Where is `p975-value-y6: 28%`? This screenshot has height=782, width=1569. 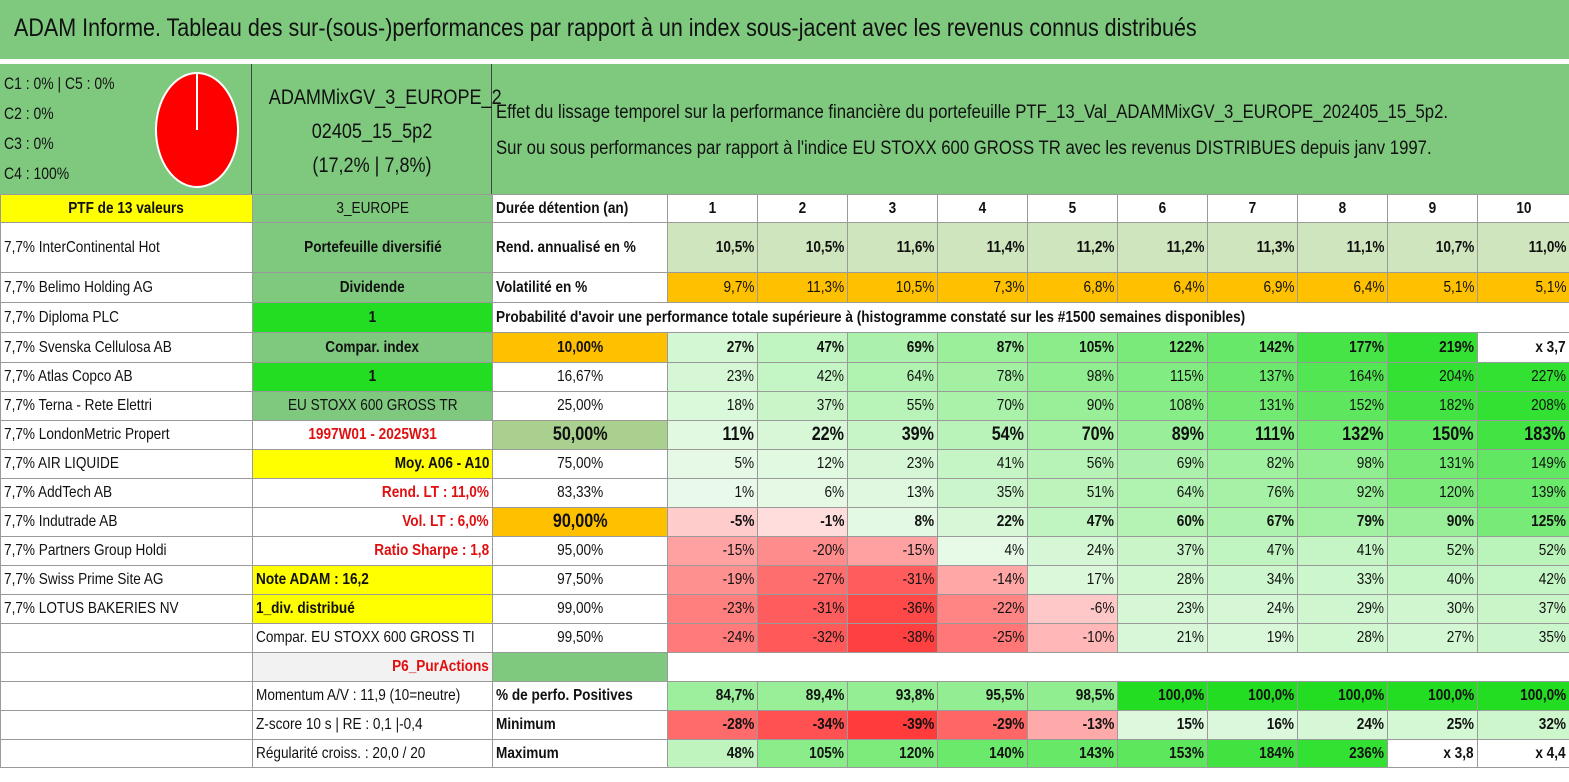
p975-value-y6: 28% is located at coordinates (1162, 580).